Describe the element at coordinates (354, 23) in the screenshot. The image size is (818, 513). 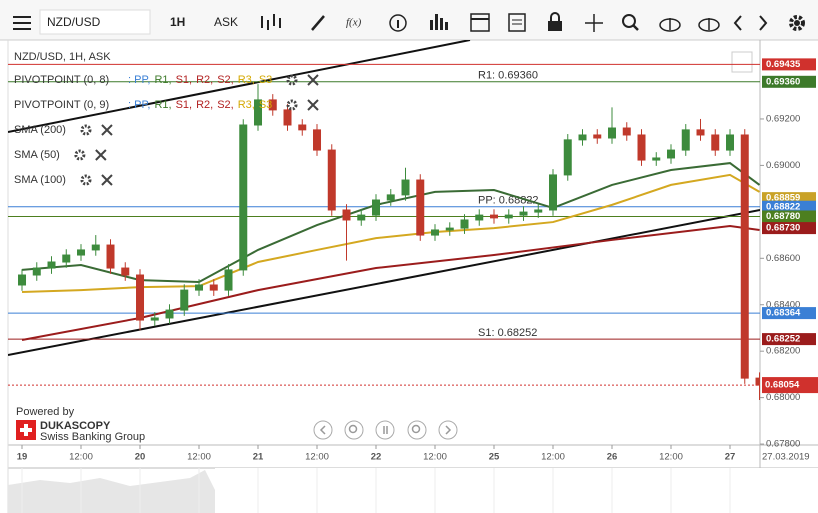
I see `fx-button: f(x)` at that location.